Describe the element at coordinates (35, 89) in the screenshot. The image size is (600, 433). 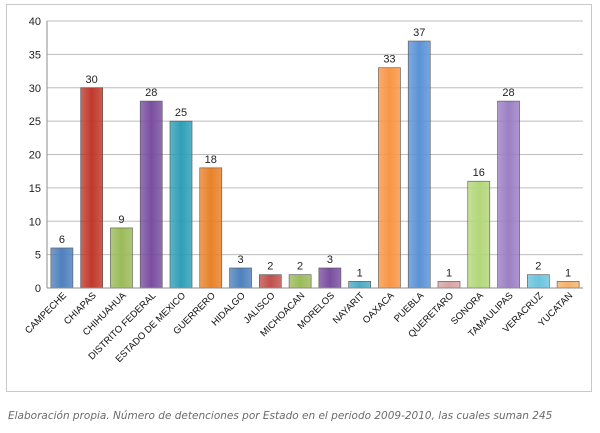
I see `y-tick-label: 30` at that location.